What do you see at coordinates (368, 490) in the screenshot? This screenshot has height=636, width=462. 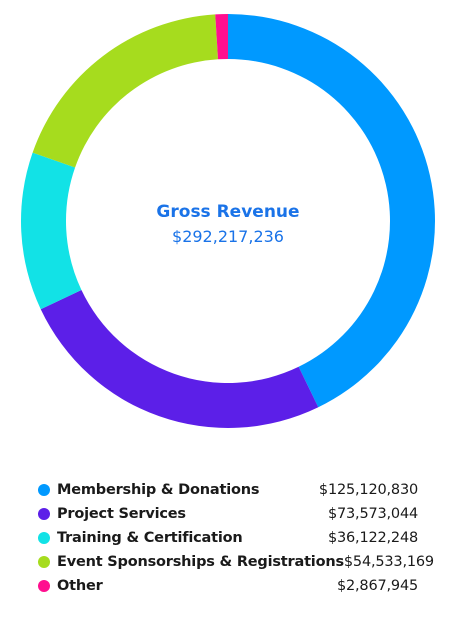 I see `legend-value: $125,120,830` at bounding box center [368, 490].